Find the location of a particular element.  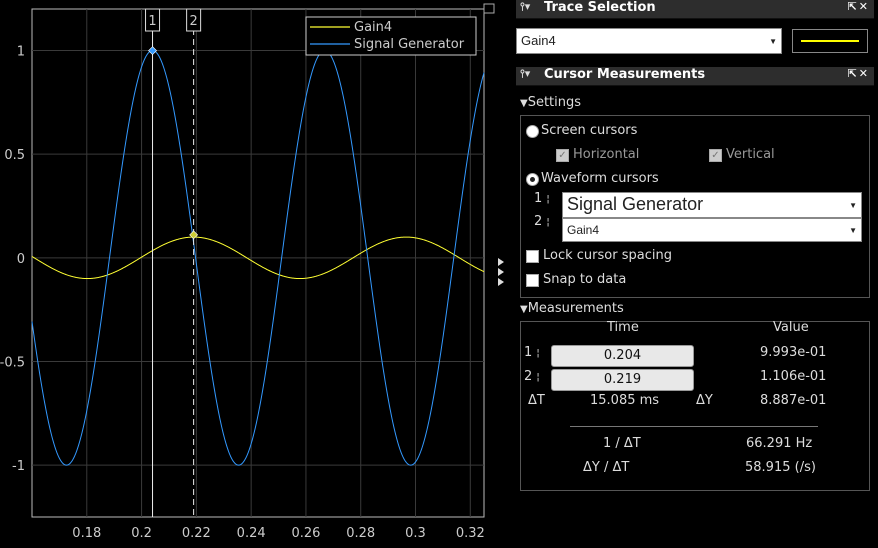

measurements-divider is located at coordinates (694, 426).